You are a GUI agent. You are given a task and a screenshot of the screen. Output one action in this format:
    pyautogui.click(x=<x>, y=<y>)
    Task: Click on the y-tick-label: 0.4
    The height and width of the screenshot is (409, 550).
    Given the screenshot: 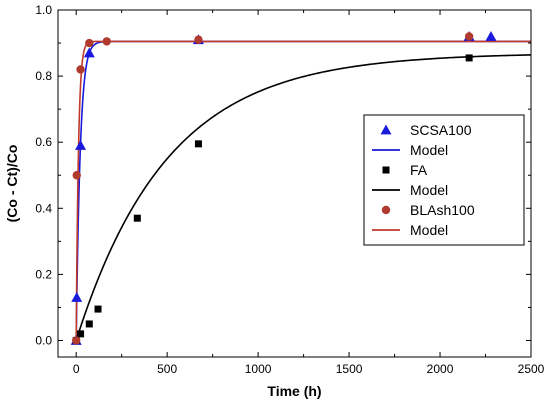 What is the action you would take?
    pyautogui.click(x=43, y=208)
    